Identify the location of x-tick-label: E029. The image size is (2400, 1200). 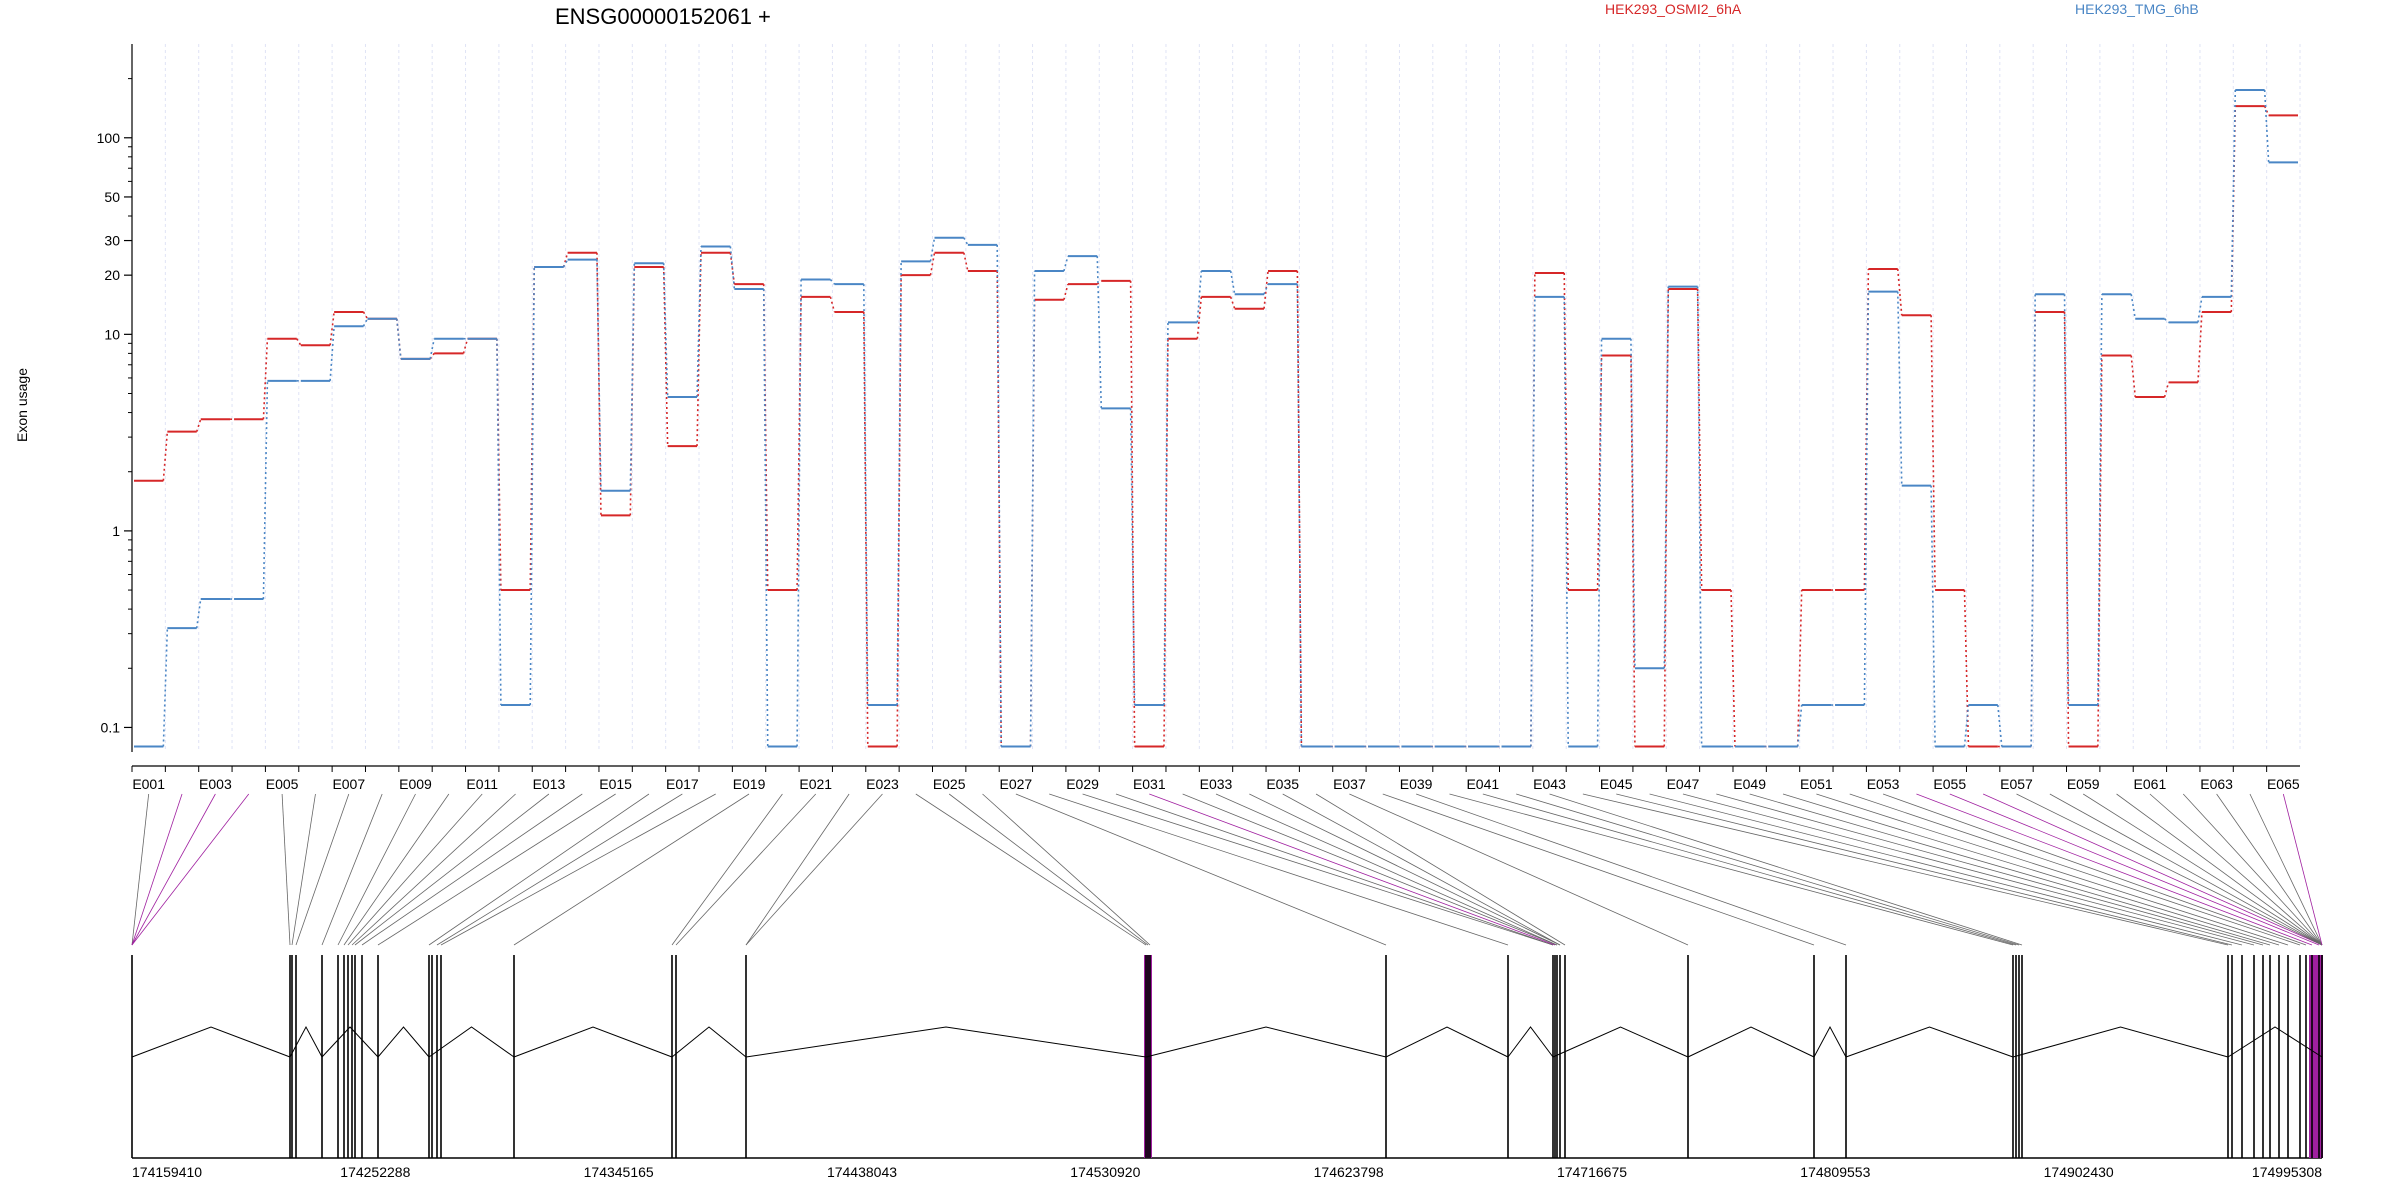
(1082, 784).